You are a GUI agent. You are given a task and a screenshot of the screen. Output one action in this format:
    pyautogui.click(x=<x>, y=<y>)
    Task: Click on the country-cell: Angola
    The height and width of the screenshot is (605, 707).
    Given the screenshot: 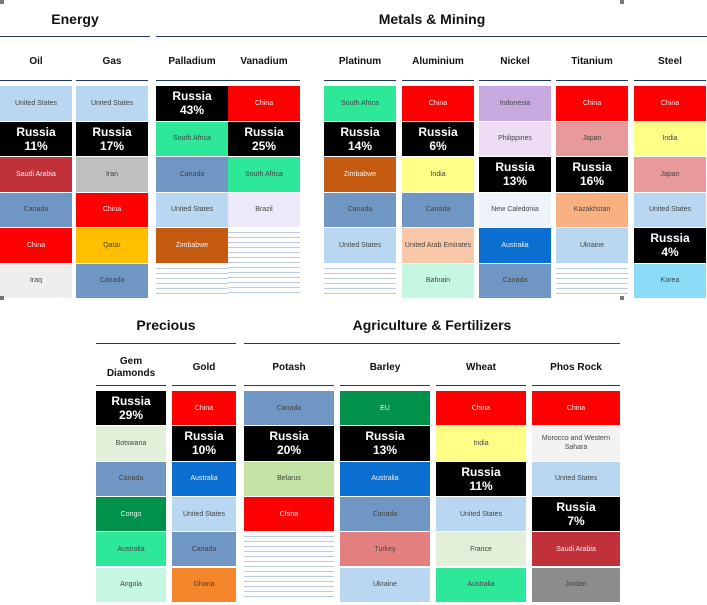 What is the action you would take?
    pyautogui.click(x=131, y=584)
    